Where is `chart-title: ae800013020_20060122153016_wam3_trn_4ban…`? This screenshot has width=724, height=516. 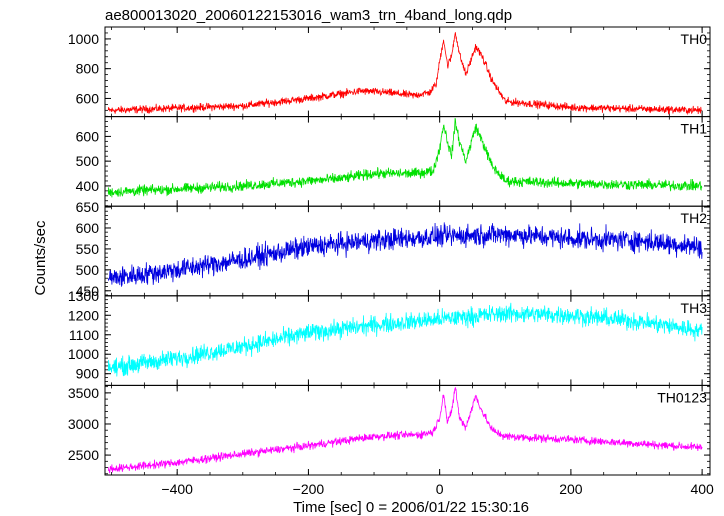
chart-title: ae800013020_20060122153016_wam3_trn_4ban… is located at coordinates (308, 15).